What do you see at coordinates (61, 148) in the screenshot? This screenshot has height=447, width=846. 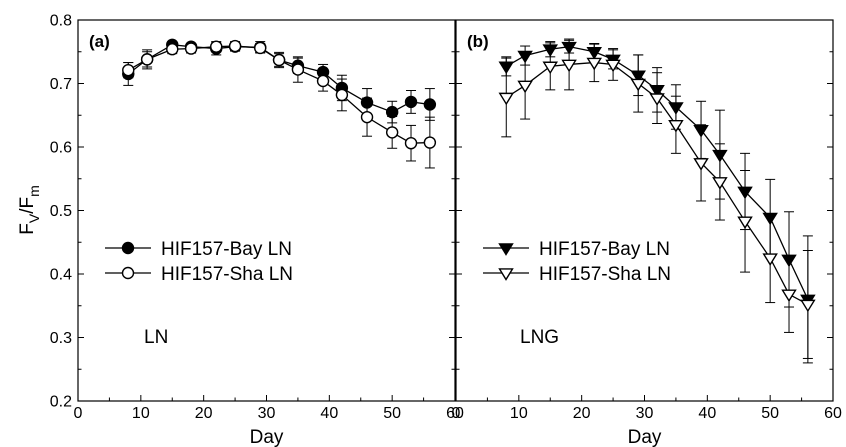 I see `y-tick-label: 0.6` at bounding box center [61, 148].